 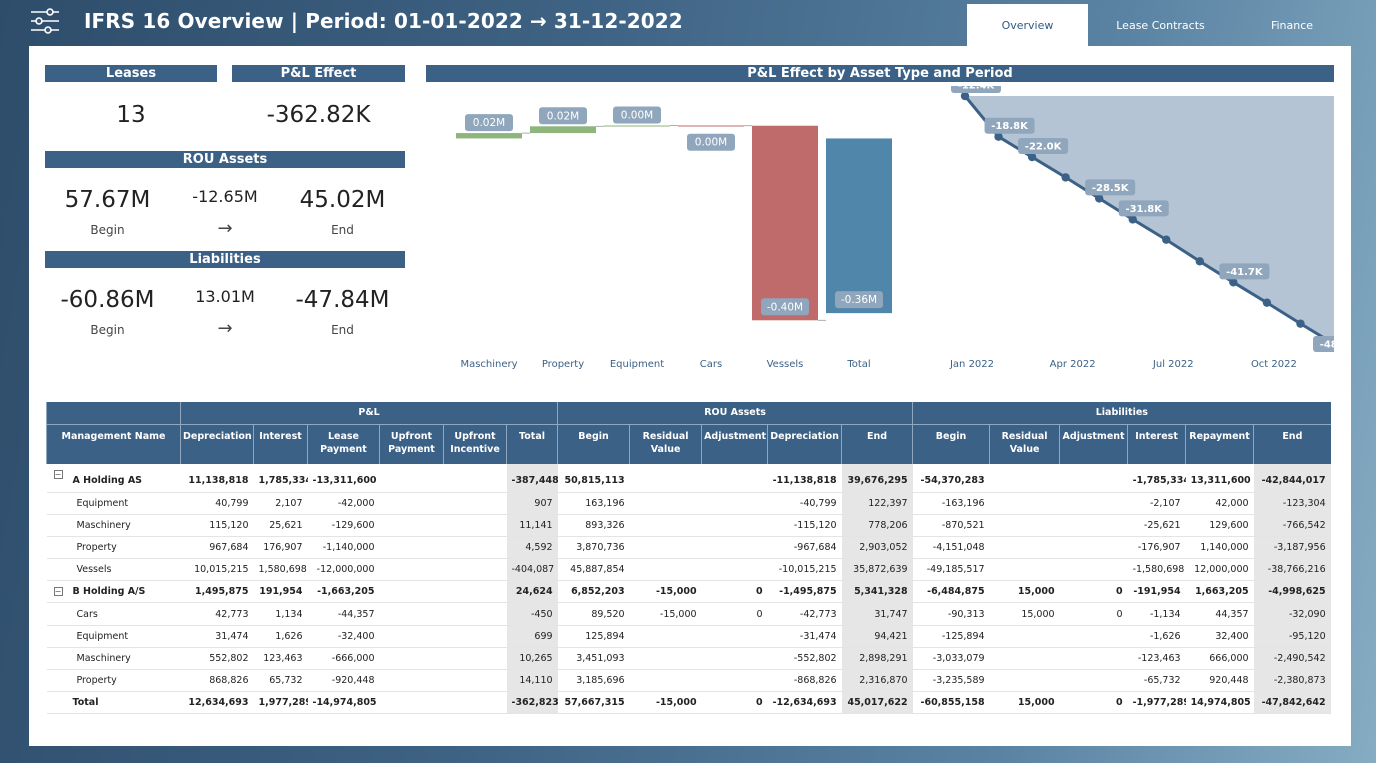 What do you see at coordinates (217, 444) in the screenshot?
I see `column-header-depreciation: Depreciation` at bounding box center [217, 444].